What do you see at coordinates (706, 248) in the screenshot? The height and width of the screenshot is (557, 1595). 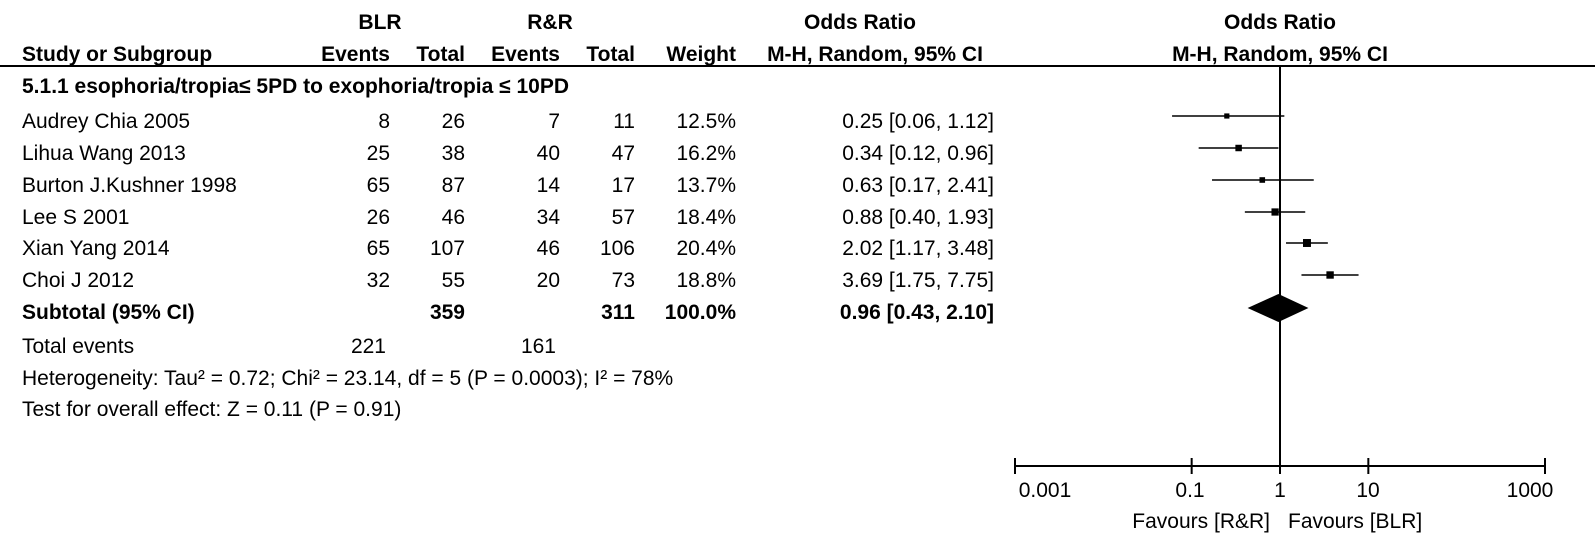 I see `weight-value: 20.4%` at bounding box center [706, 248].